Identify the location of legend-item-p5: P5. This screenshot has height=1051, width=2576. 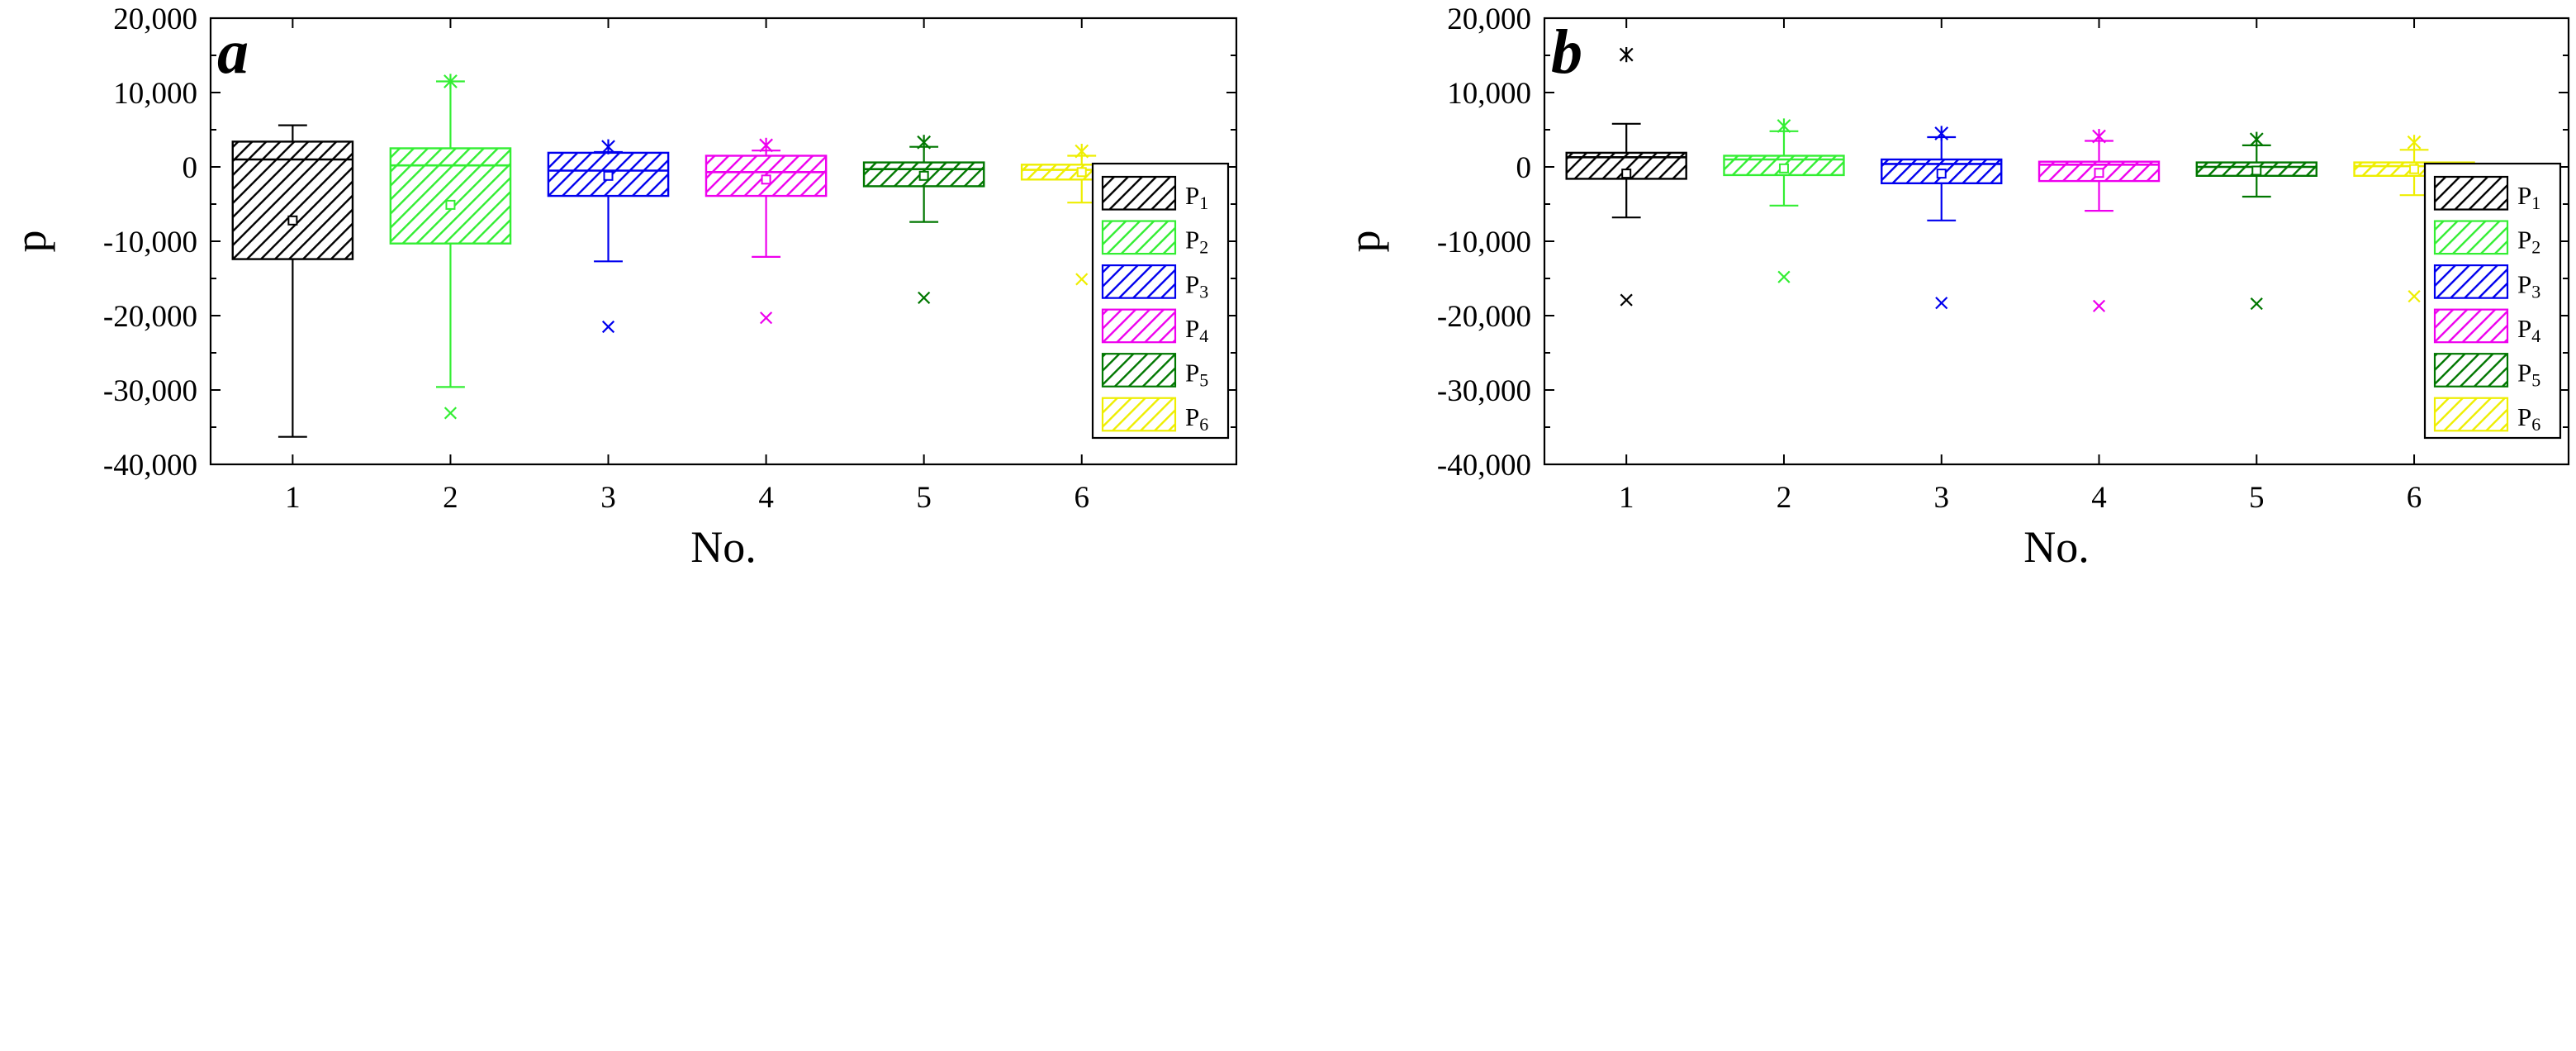
(2486, 371).